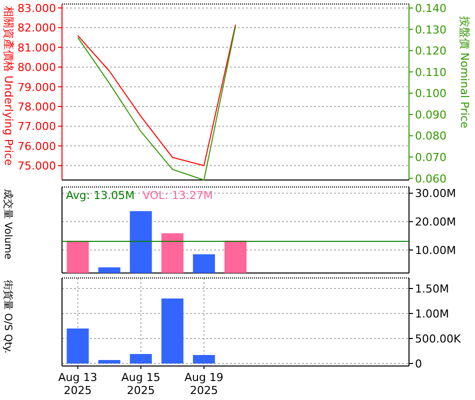 The image size is (475, 400). Describe the element at coordinates (435, 251) in the screenshot. I see `y-tick-label: 10.00M` at that location.